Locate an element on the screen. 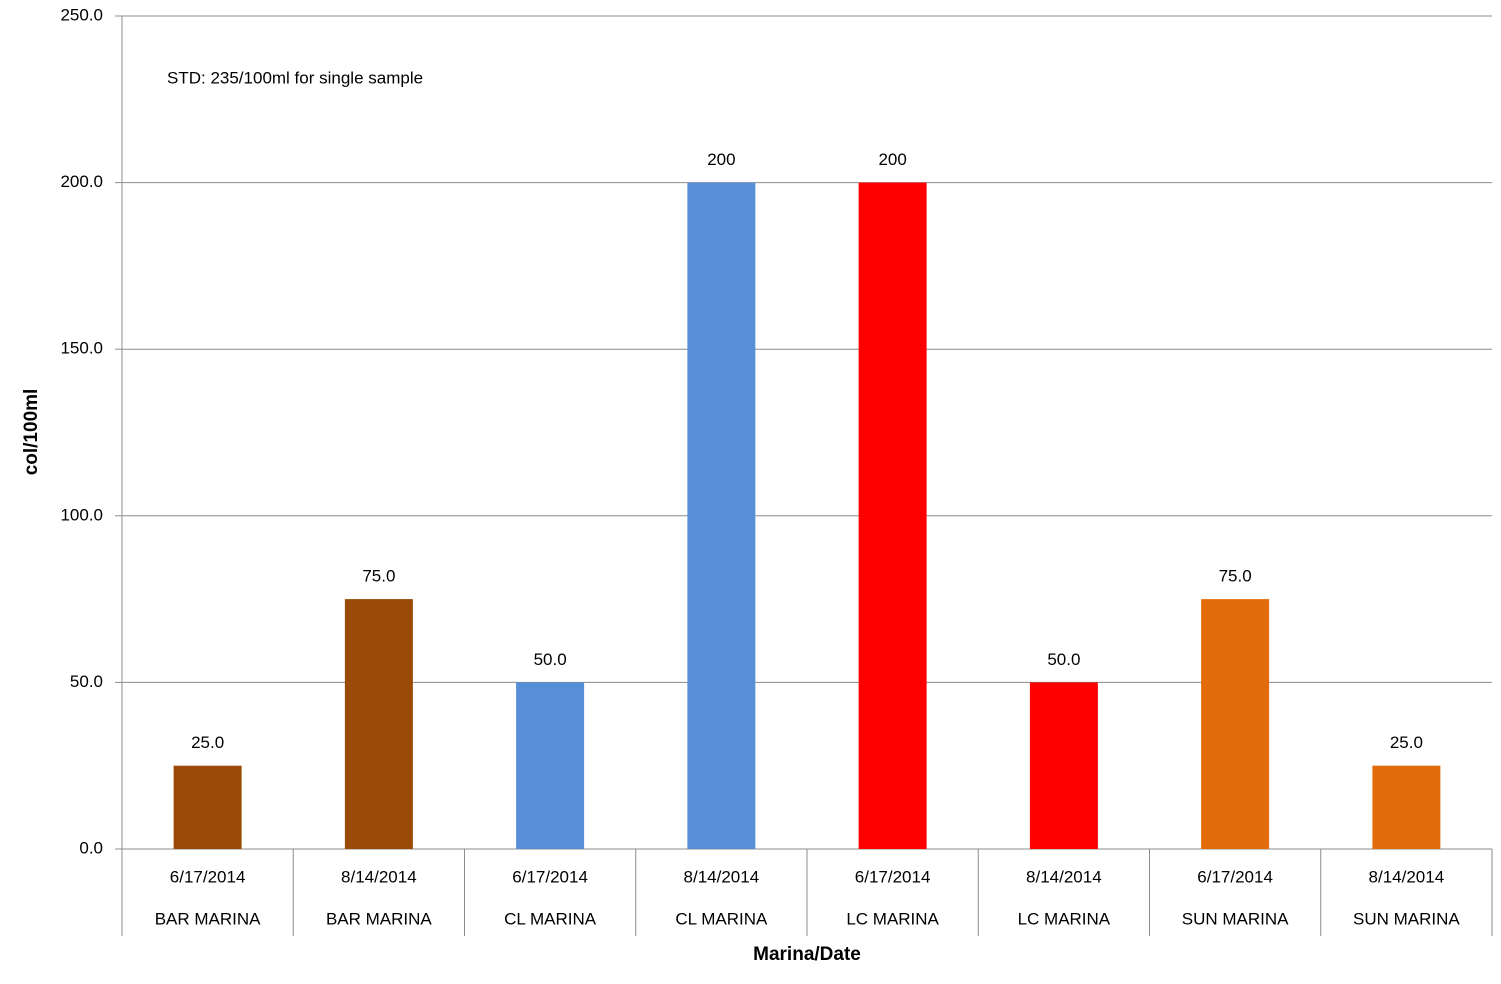  y-tick-label: 50.0 is located at coordinates (86, 681).